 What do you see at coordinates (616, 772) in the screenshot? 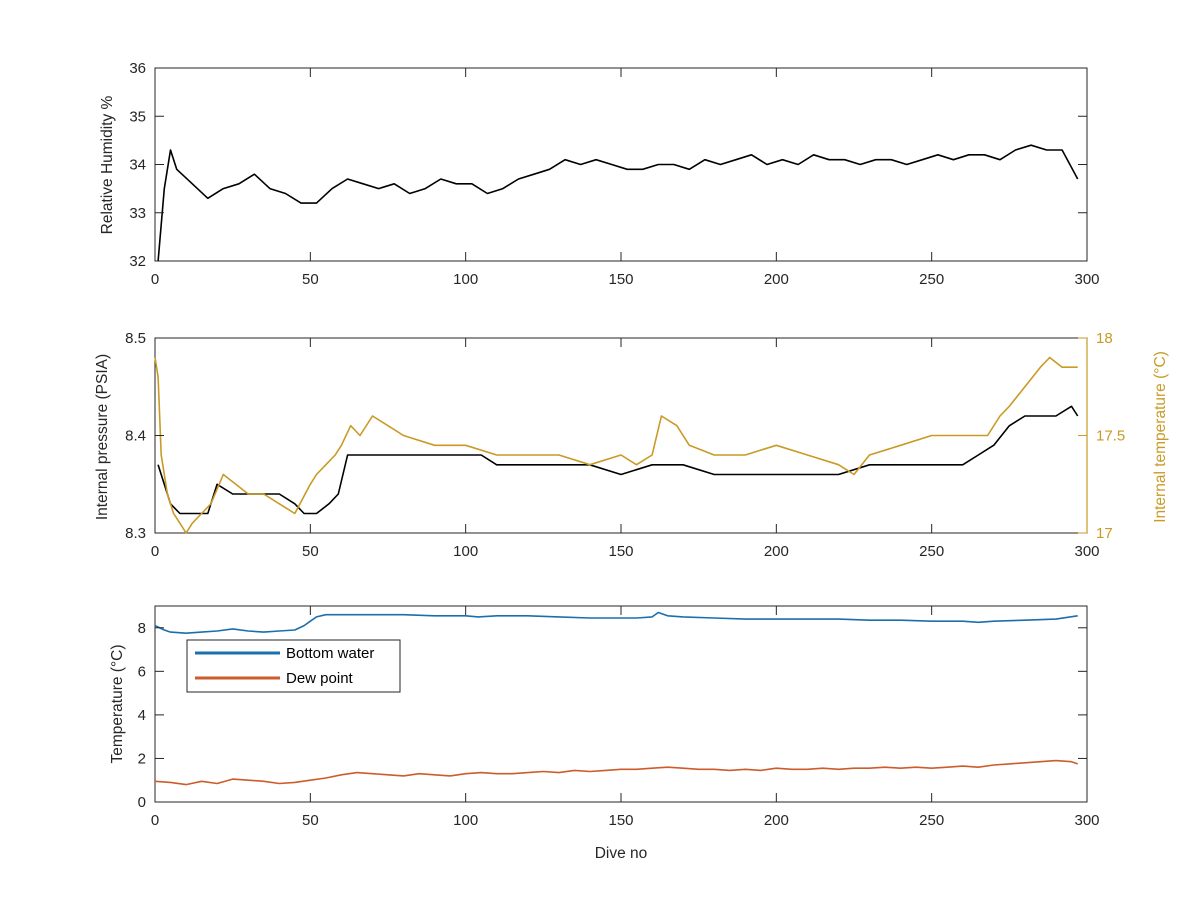
I see `series-line-dew-point` at bounding box center [616, 772].